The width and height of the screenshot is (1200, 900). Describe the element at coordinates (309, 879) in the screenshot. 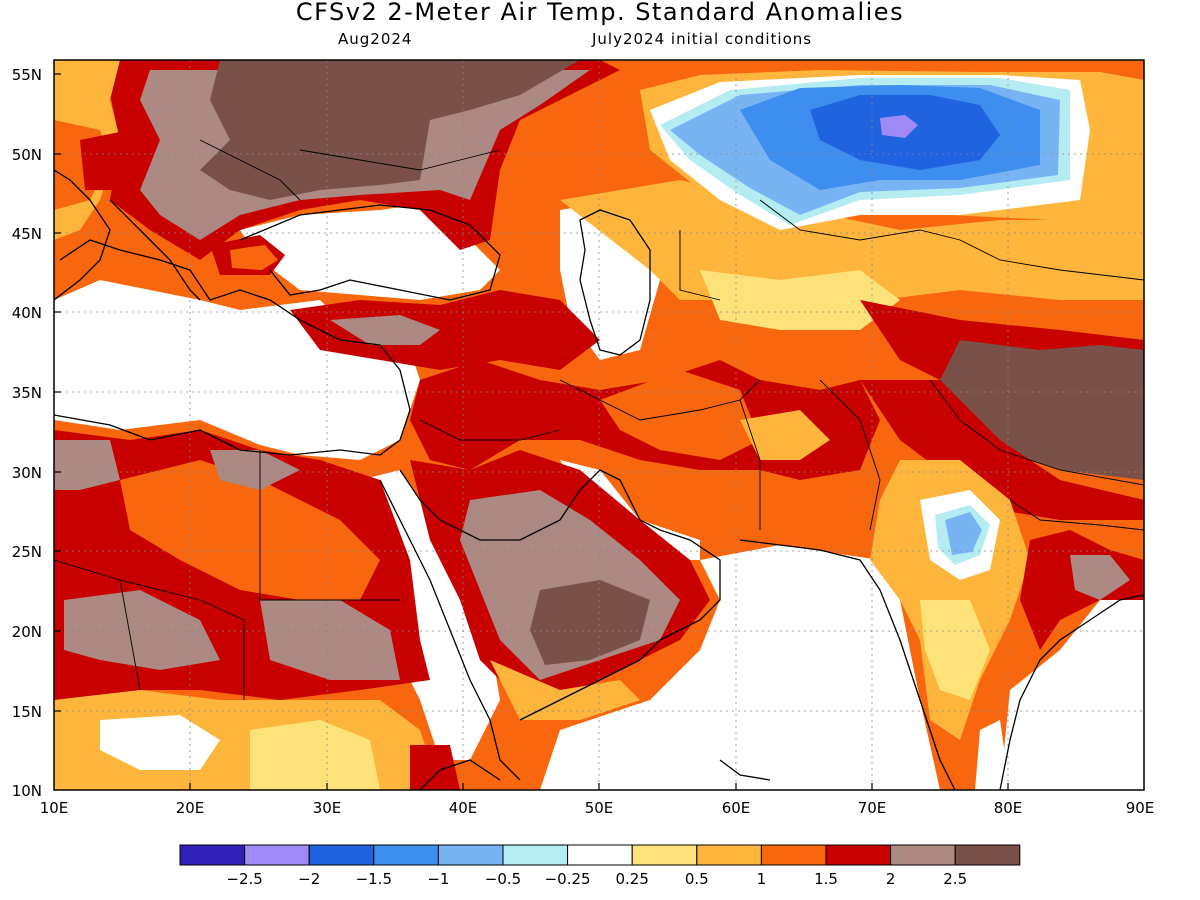

I see `legend-label: −2` at that location.